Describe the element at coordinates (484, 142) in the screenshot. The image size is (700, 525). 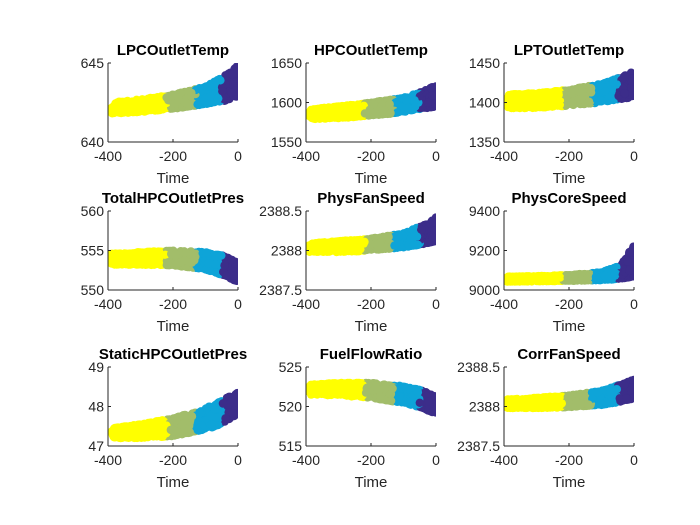
I see `y-tick-label: 1350` at that location.